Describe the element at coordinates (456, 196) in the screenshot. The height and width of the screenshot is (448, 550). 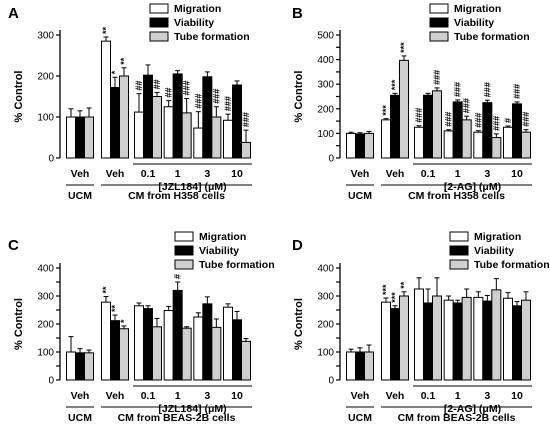
I see `x-group-label-cm: CM from H358 cells` at that location.